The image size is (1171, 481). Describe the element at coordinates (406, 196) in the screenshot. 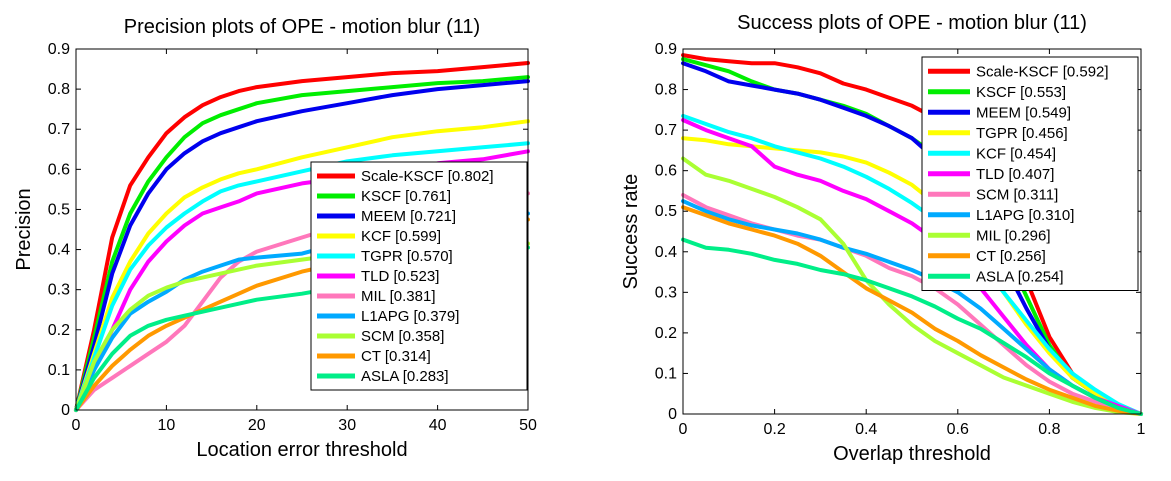

I see `legend-entry-1: KSCF [0.761]` at that location.